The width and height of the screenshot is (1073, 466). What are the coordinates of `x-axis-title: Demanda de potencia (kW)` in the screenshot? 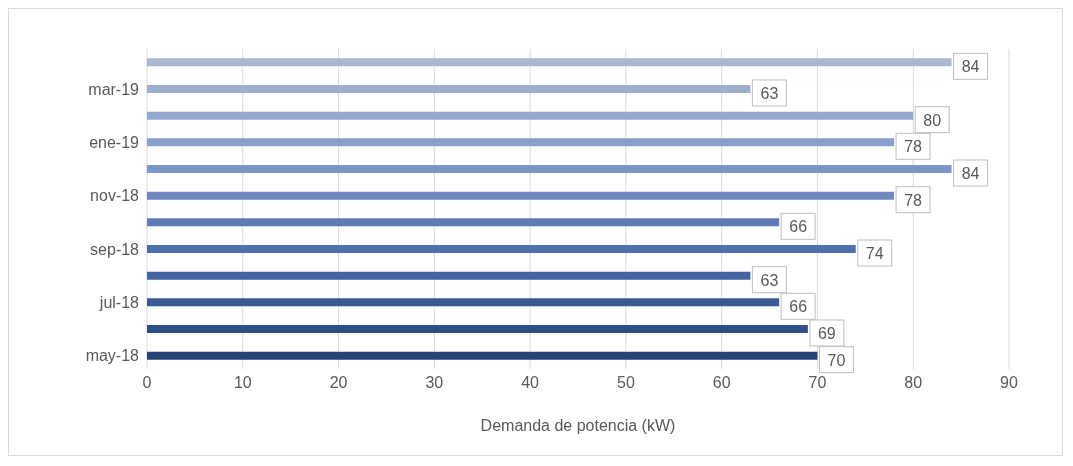 It's located at (578, 425).